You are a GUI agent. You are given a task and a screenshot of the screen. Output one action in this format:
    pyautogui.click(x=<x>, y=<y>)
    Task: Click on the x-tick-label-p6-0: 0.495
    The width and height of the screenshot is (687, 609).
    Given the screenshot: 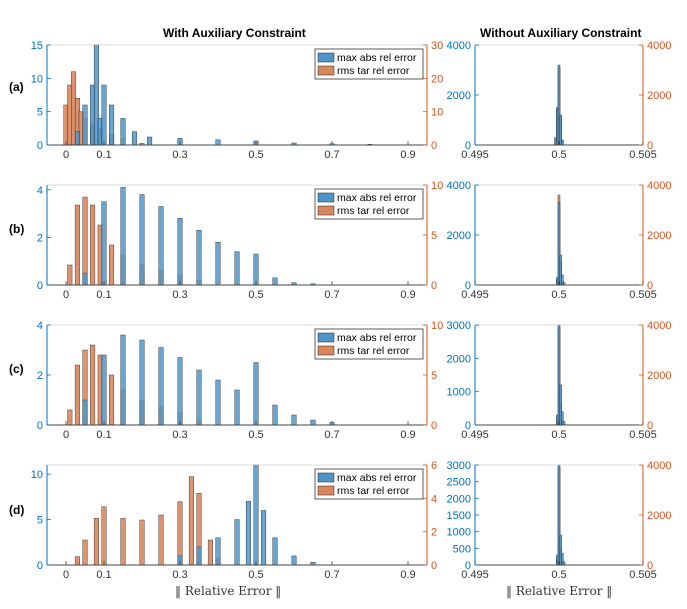 What is the action you would take?
    pyautogui.click(x=475, y=435)
    